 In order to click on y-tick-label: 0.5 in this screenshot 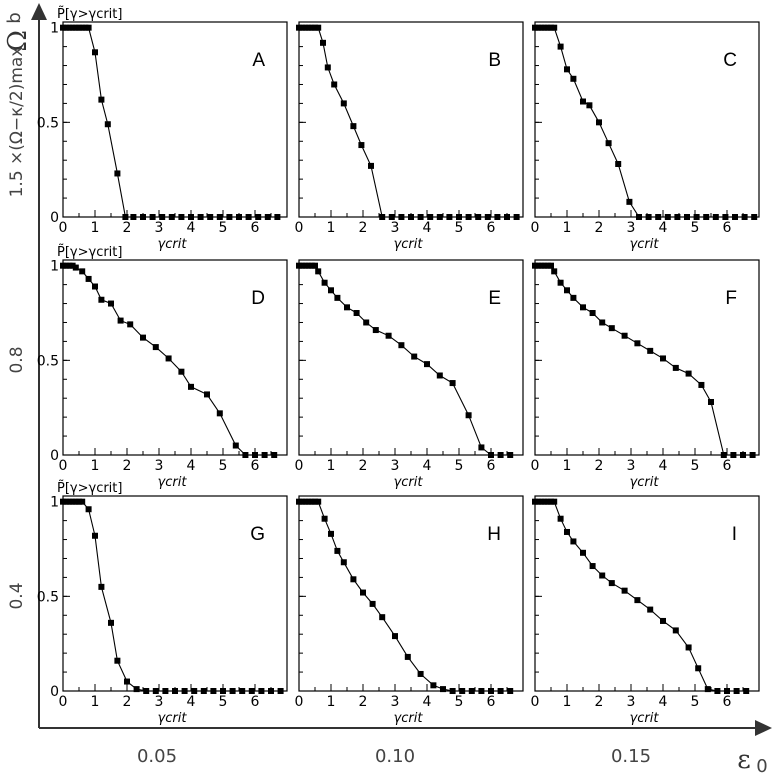, I will do `click(48, 123)`.